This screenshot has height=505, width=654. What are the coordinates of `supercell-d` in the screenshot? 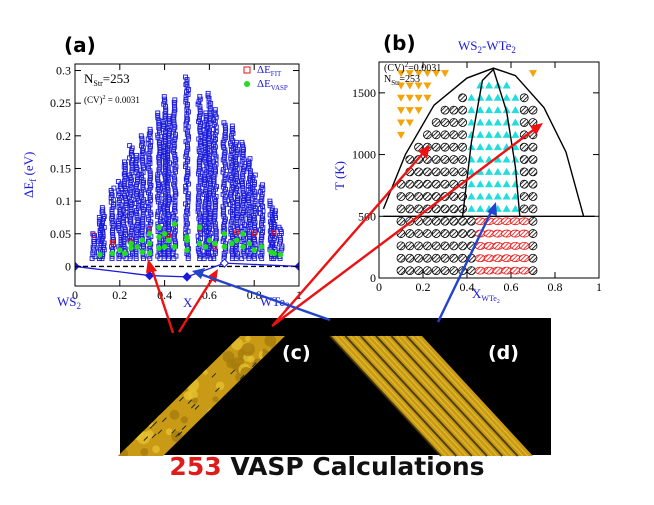 It's located at (431, 396).